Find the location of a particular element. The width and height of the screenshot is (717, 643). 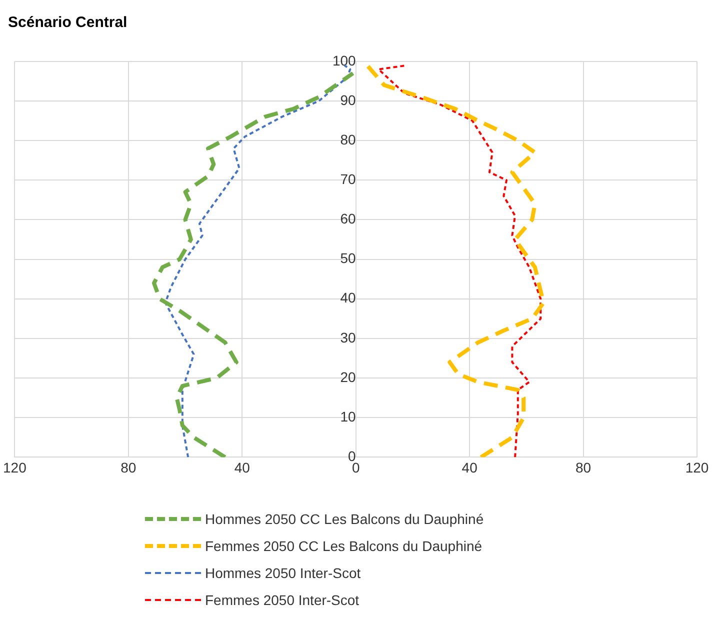

y-tick-label: 10 is located at coordinates (348, 416).